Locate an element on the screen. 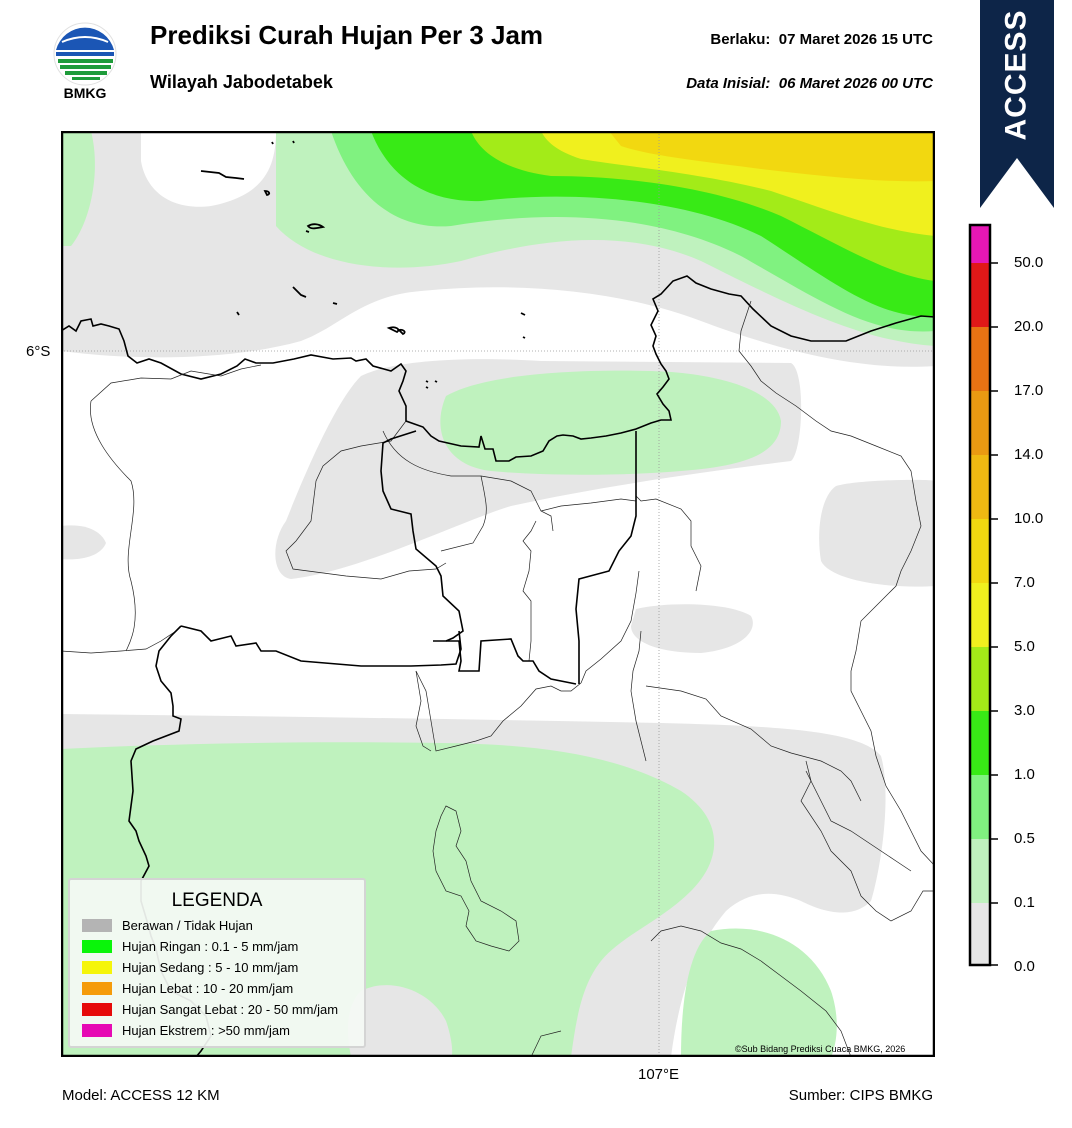 The height and width of the screenshot is (1128, 1072). cbar-label: 7.0 is located at coordinates (1024, 582).